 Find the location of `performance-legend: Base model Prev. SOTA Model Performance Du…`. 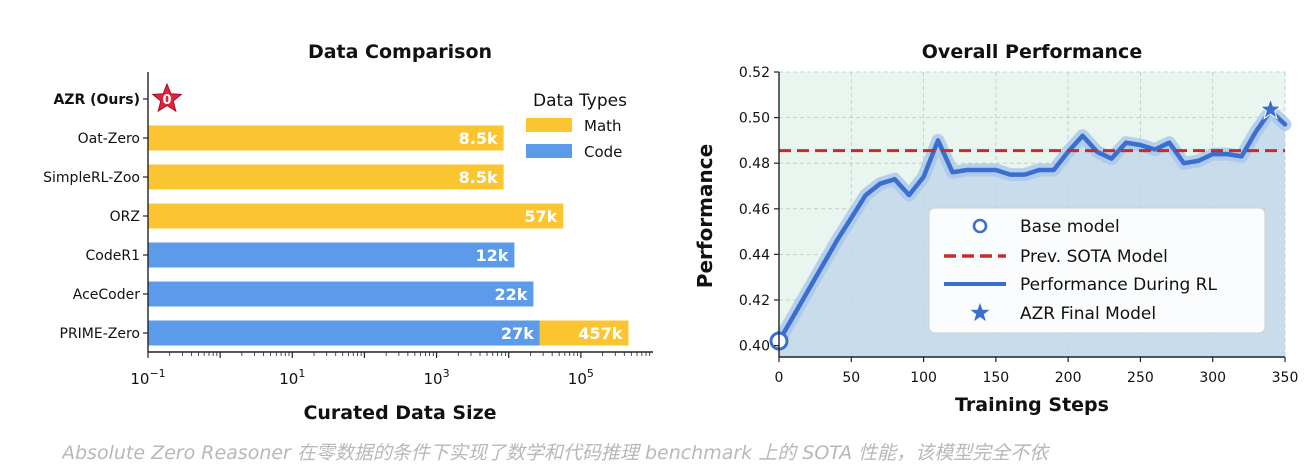

performance-legend: Base model Prev. SOTA Model Performance Du… is located at coordinates (1097, 270).